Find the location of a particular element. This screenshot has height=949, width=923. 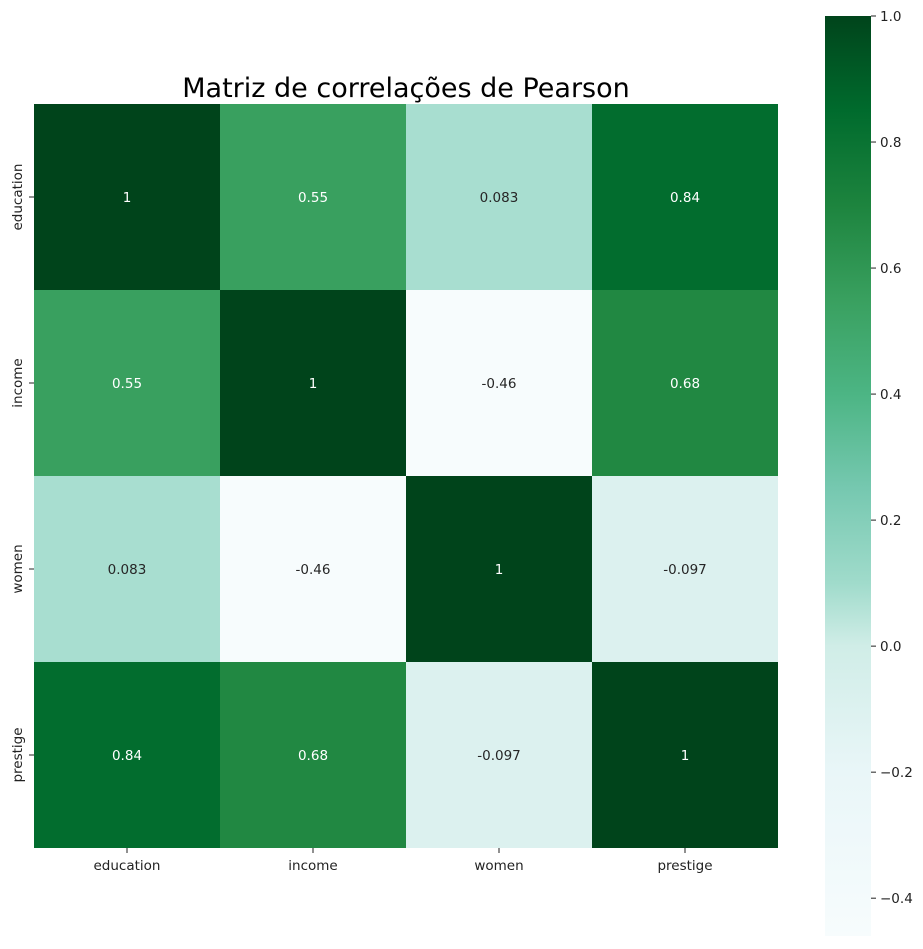

colorbar-tick-label: 0.8 is located at coordinates (890, 143).